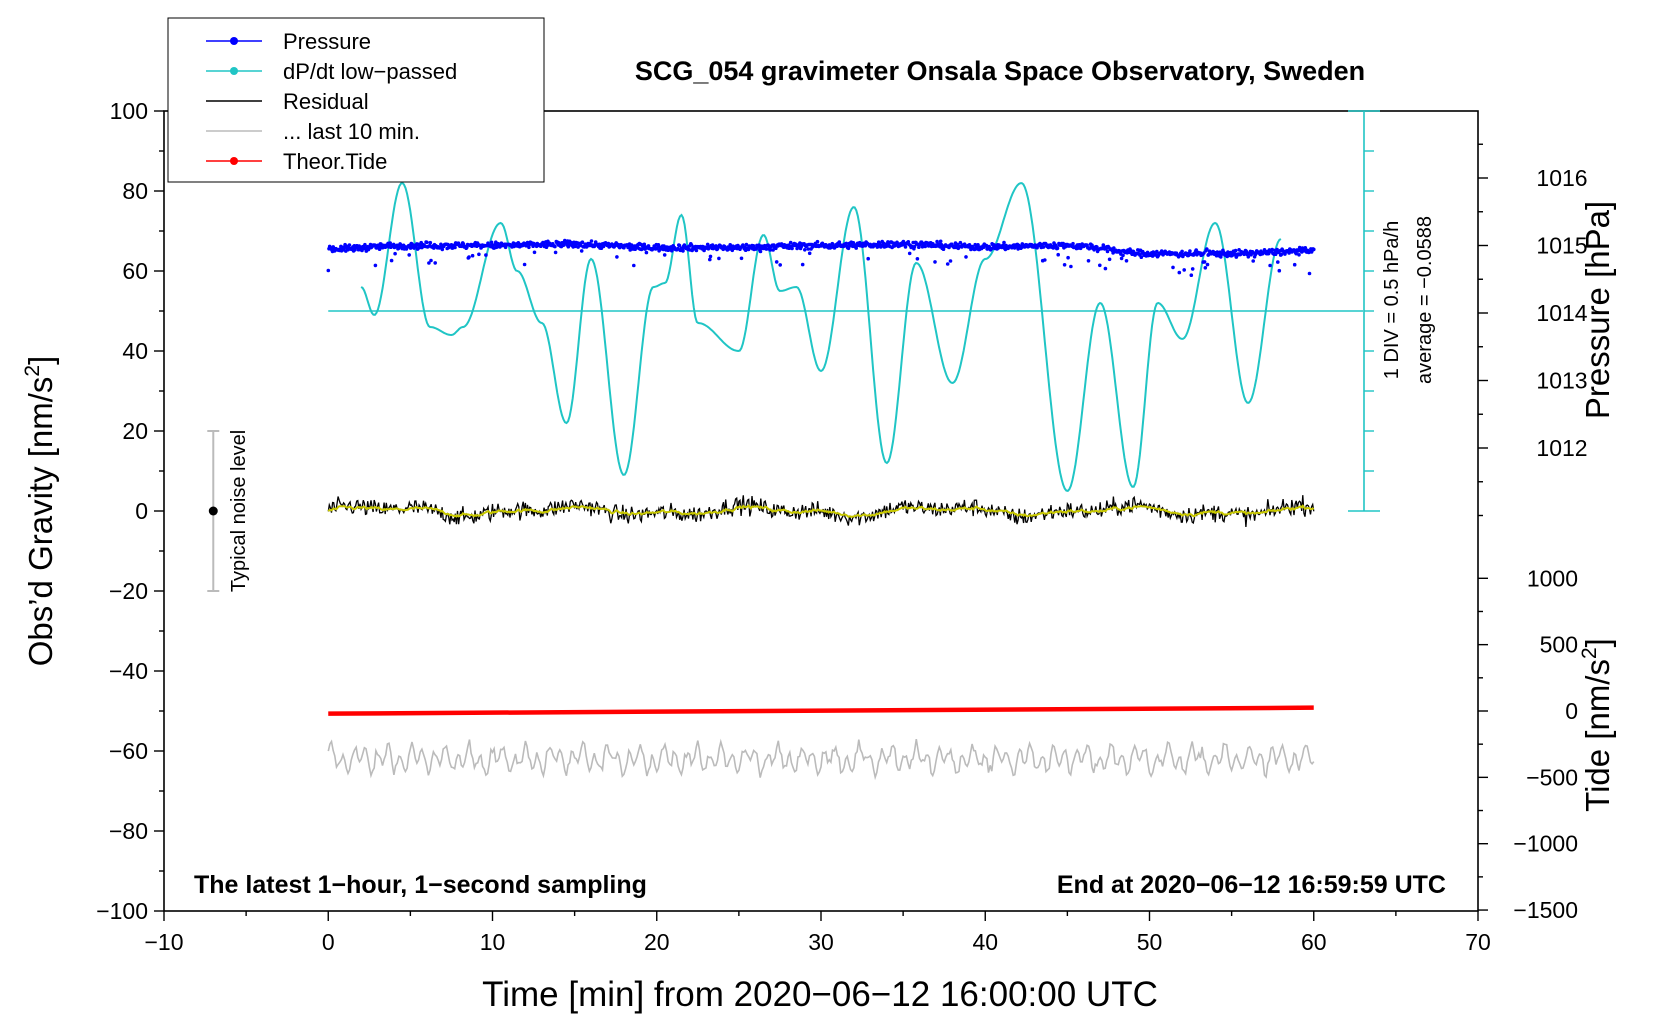 This screenshot has width=1660, height=1020. Describe the element at coordinates (821, 710) in the screenshot. I see `theor-tide-series` at that location.